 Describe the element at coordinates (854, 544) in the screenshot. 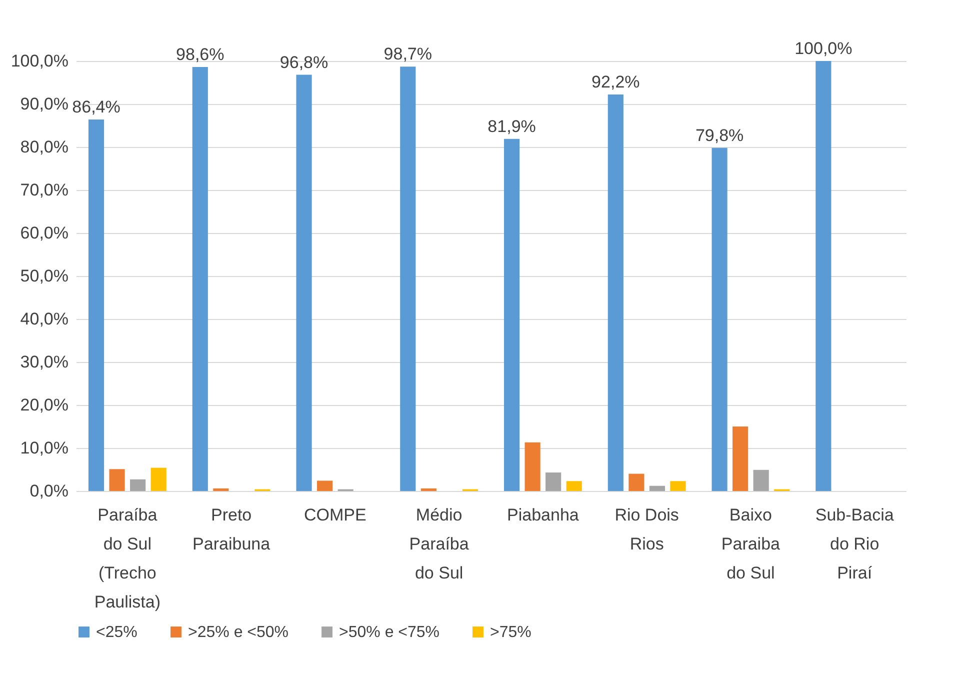

I see `x-tick-label: Sub-Bacia do Rio Piraí` at that location.